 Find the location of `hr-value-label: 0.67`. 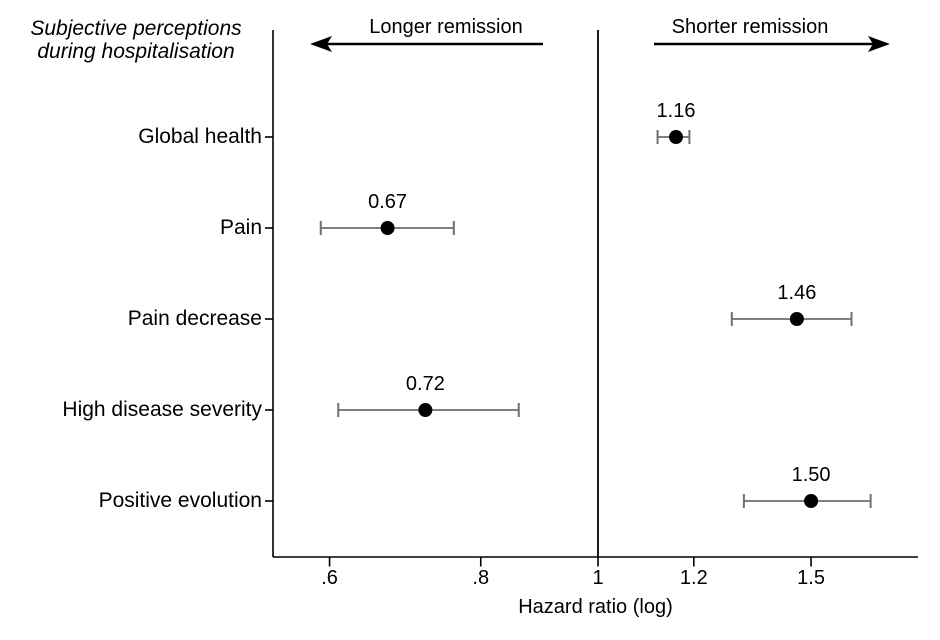

hr-value-label: 0.67 is located at coordinates (388, 202).